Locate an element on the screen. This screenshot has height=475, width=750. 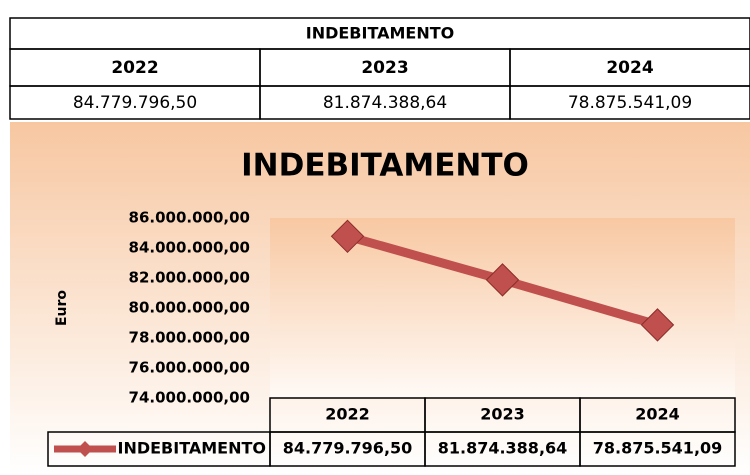
table-header: 2022 is located at coordinates (134, 68).